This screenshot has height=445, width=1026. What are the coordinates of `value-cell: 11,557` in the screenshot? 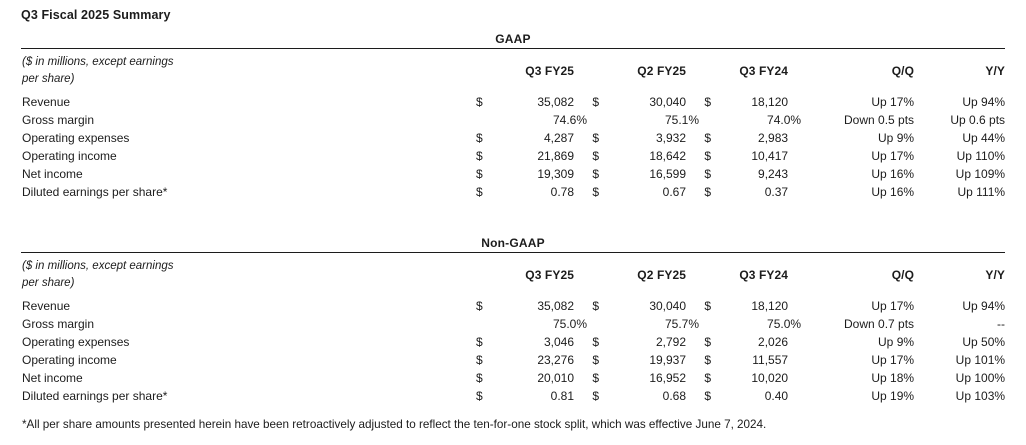 It's located at (770, 360).